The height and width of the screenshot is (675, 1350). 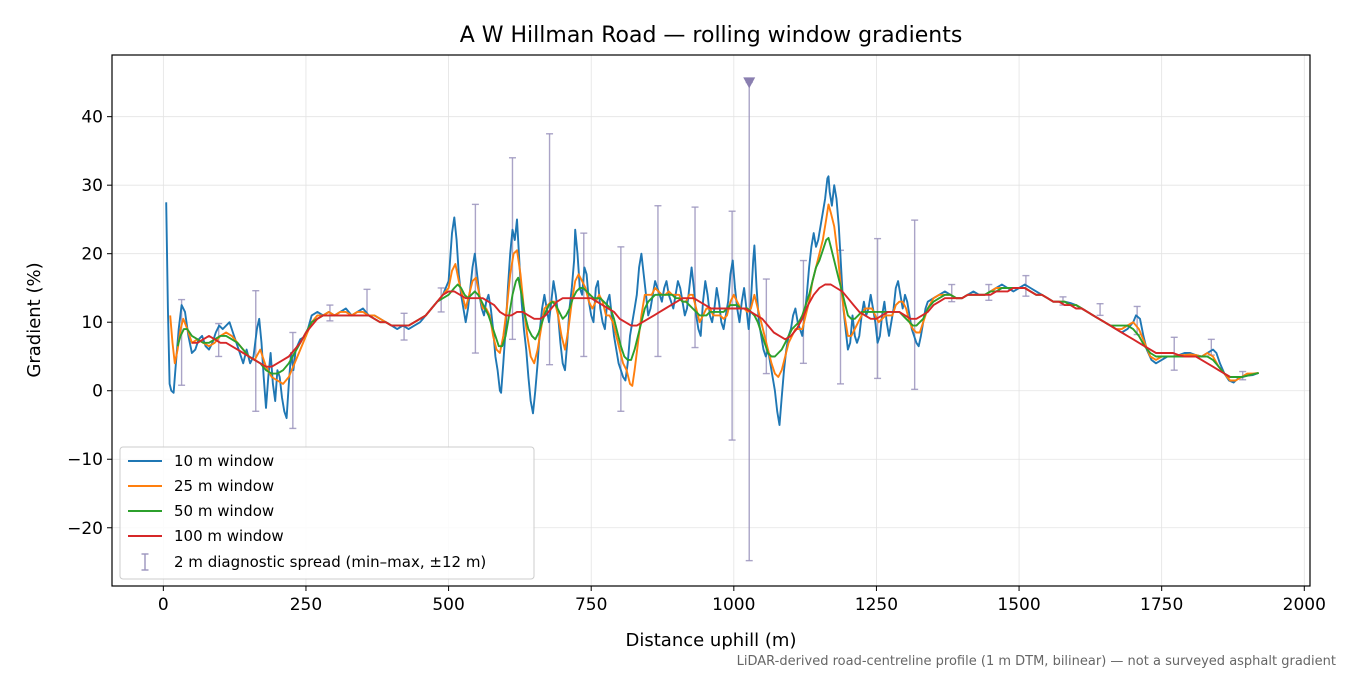 What do you see at coordinates (330, 562) in the screenshot?
I see `legend-label: 2 m diagnostic spread (min–max, ±12 m)` at bounding box center [330, 562].